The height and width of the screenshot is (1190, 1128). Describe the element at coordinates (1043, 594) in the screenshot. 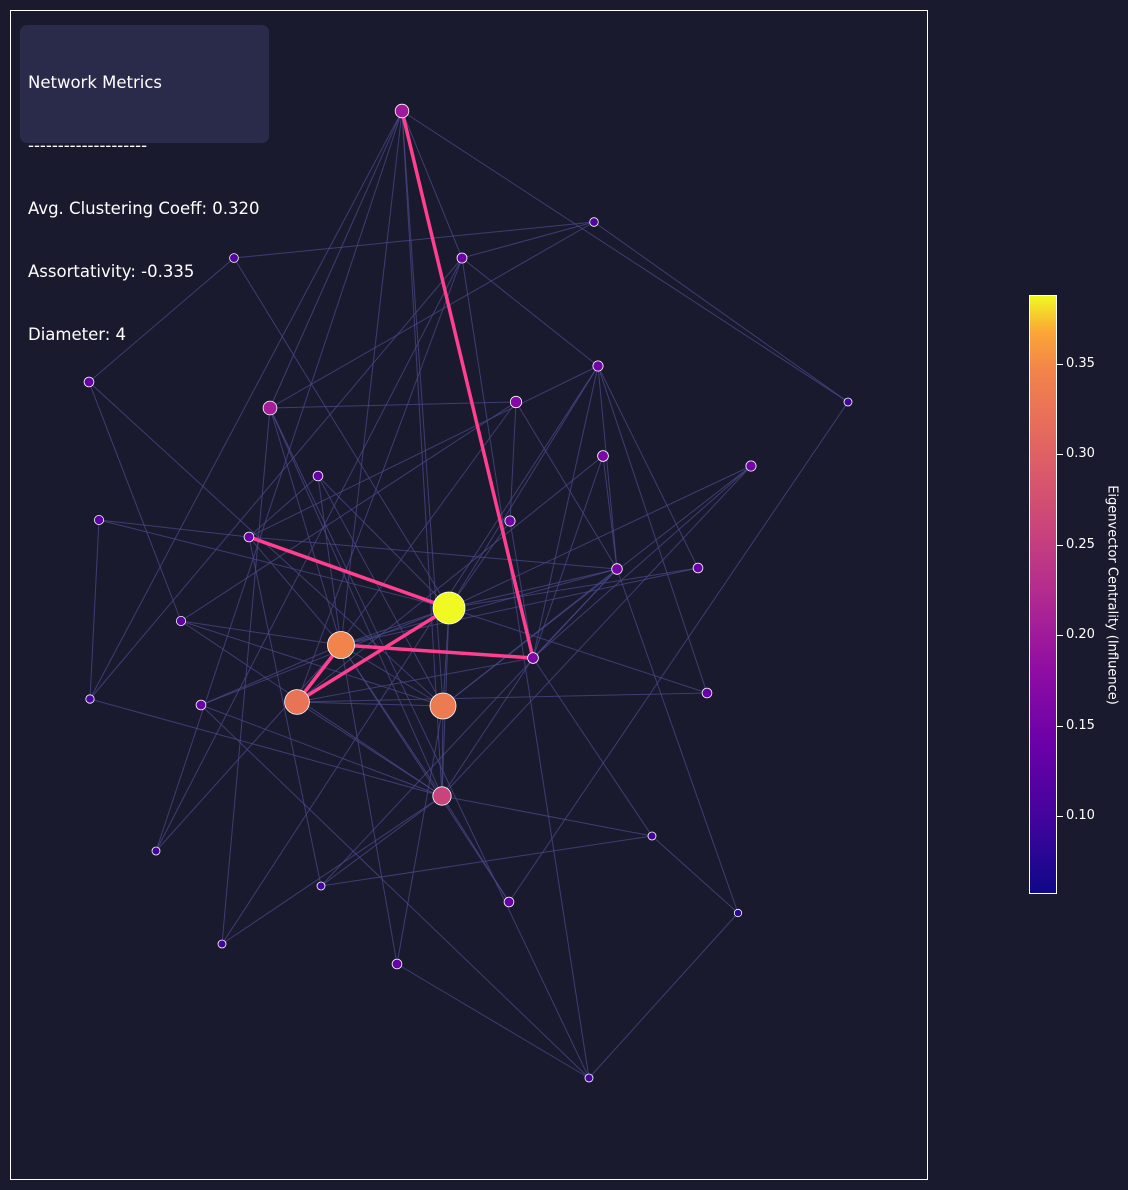

I see `colorbar` at that location.